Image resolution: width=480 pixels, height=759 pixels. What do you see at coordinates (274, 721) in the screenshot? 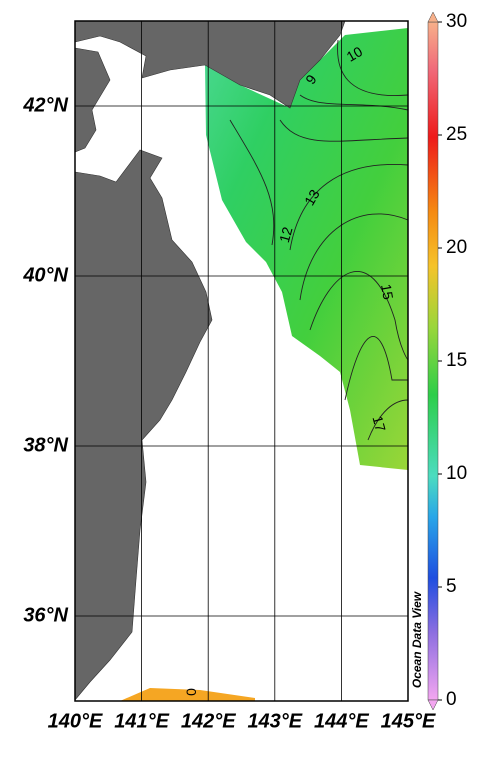
I see `x-tick-label: 143°E` at bounding box center [274, 721].